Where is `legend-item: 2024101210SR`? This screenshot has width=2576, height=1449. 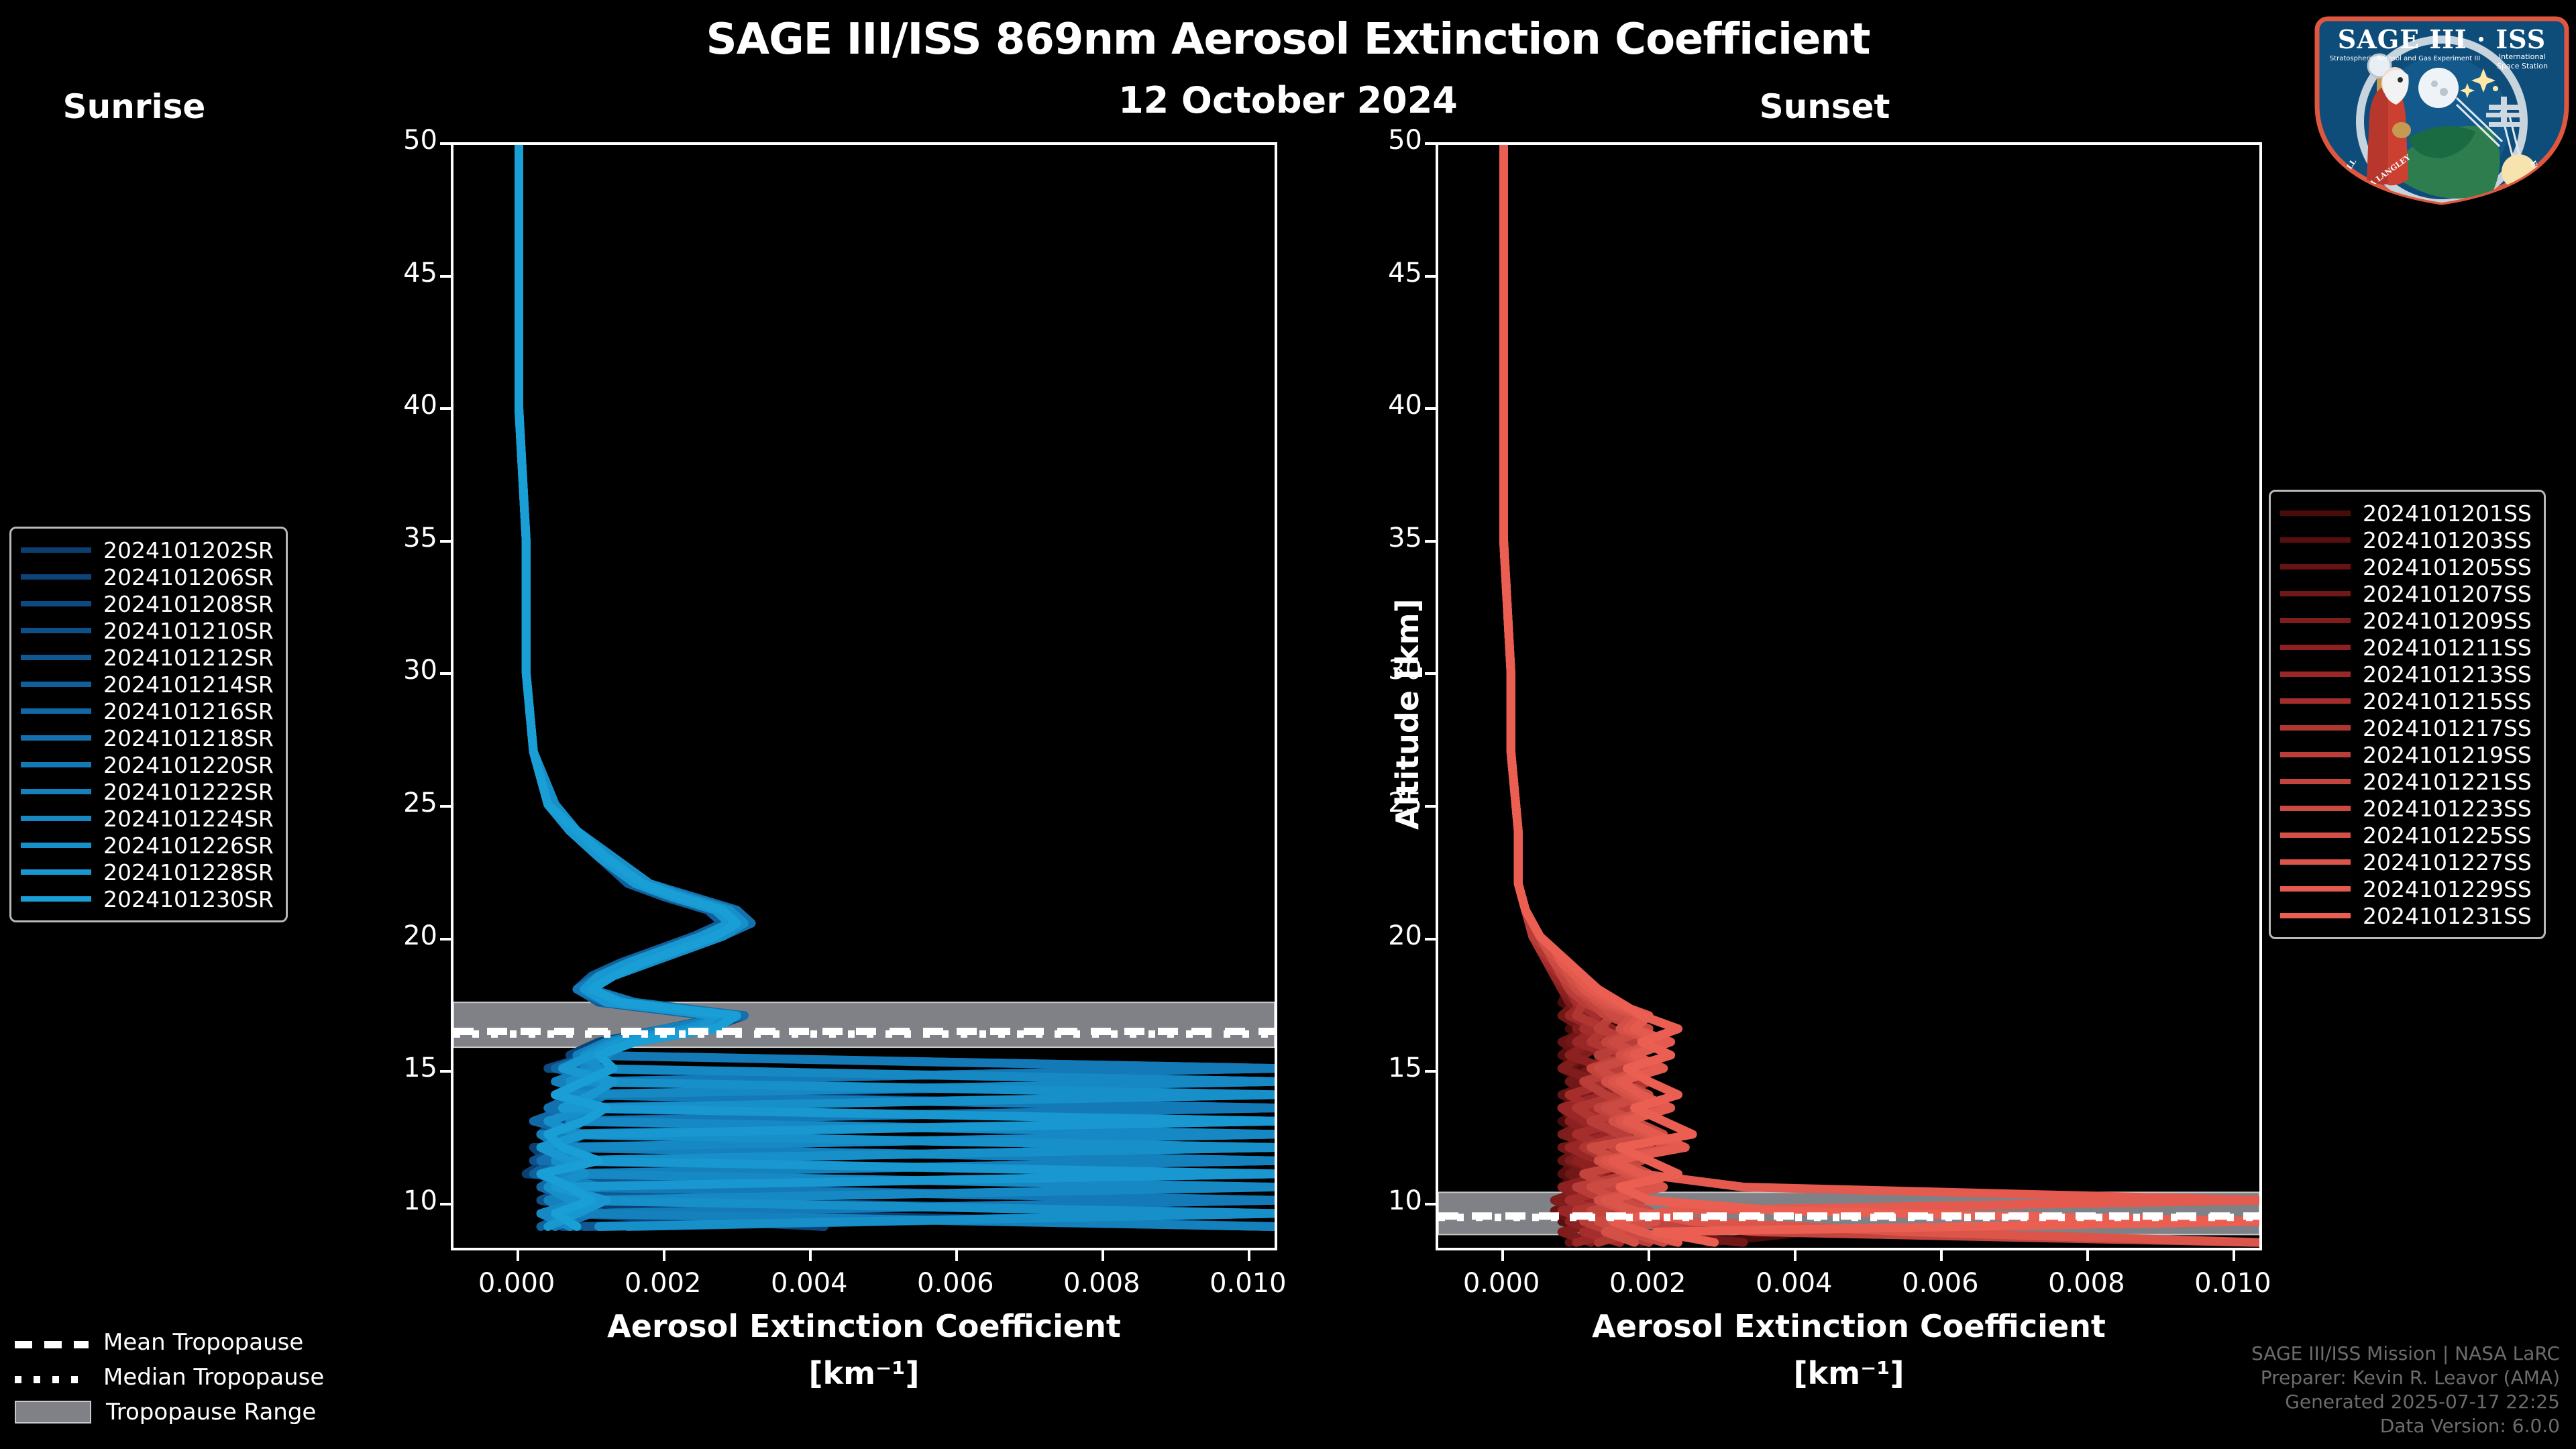 legend-item: 2024101210SR is located at coordinates (147, 630).